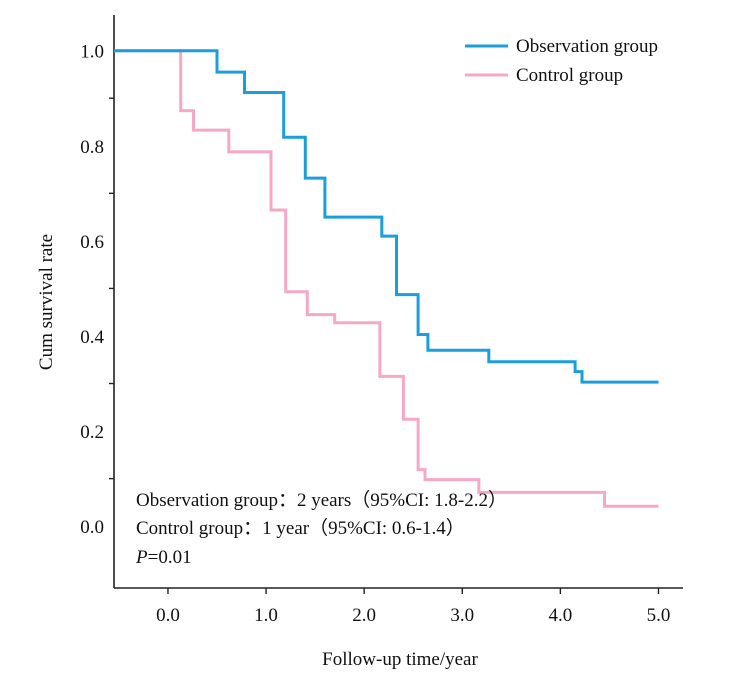 The image size is (739, 690). What do you see at coordinates (92, 52) in the screenshot?
I see `y-tick-label: 1.0` at bounding box center [92, 52].